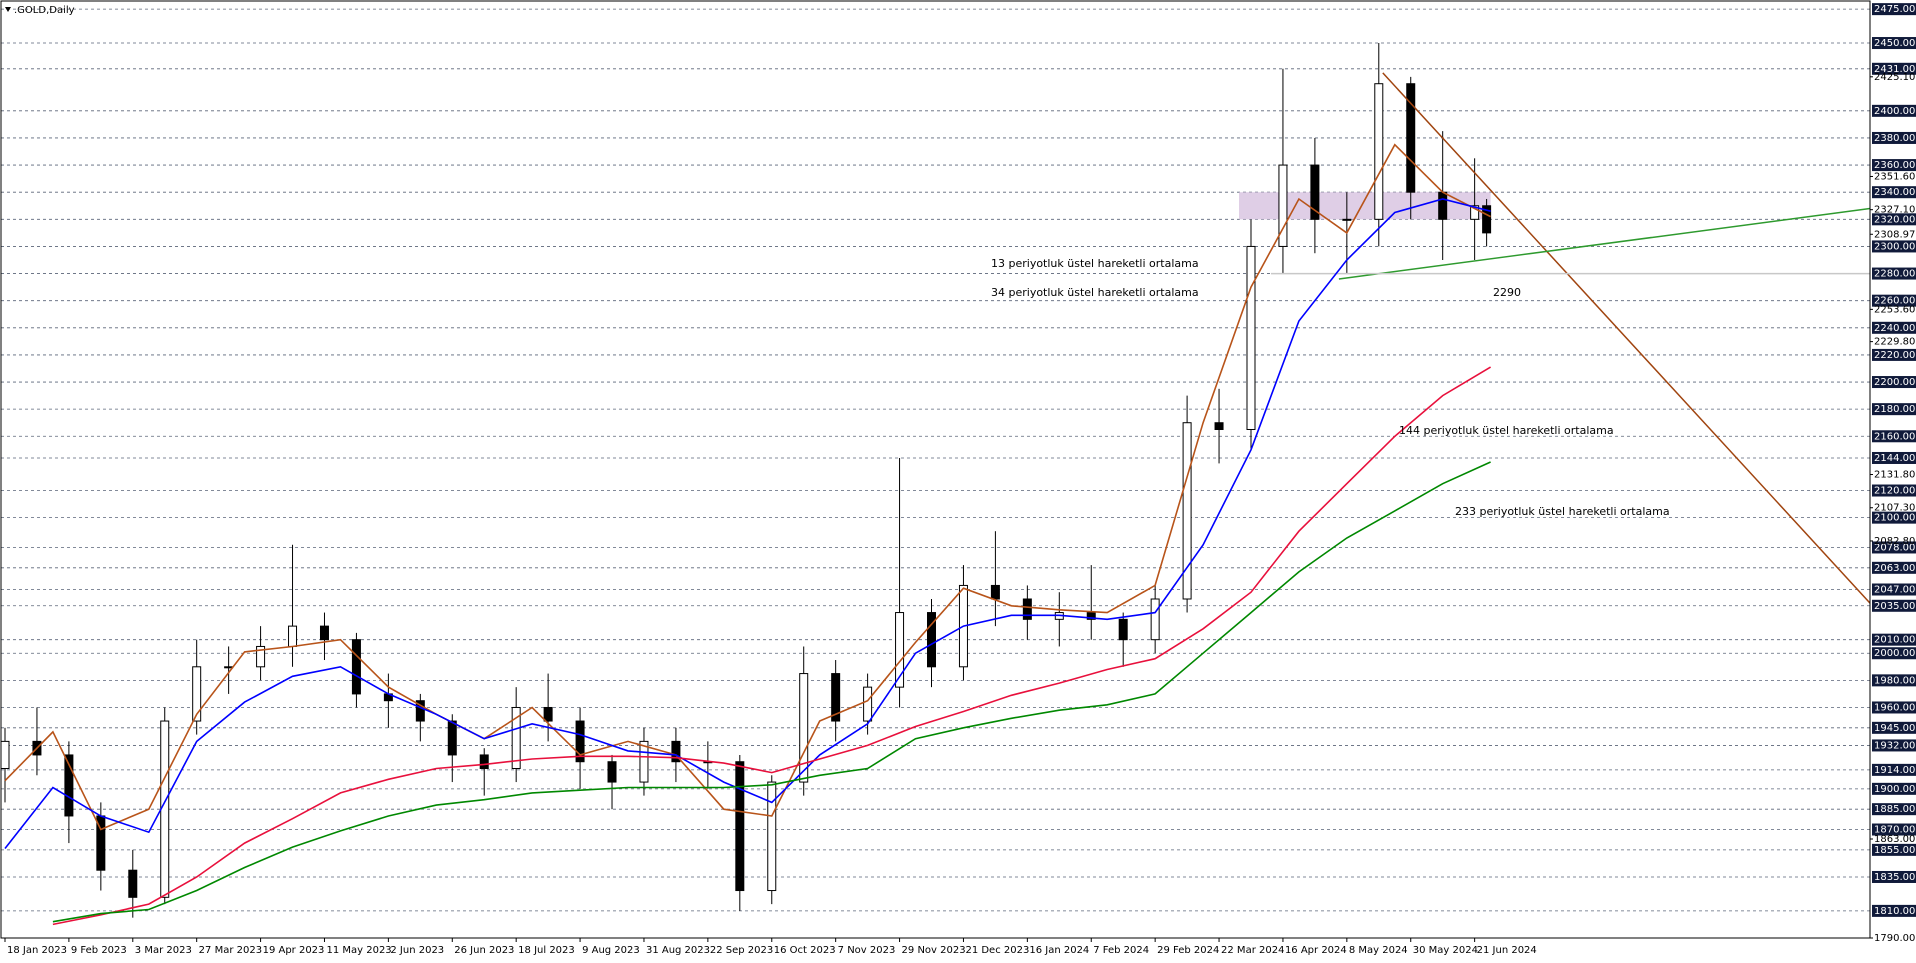 This screenshot has width=1916, height=963. I want to click on x-tick-label: 9 Aug 2023, so click(611, 950).